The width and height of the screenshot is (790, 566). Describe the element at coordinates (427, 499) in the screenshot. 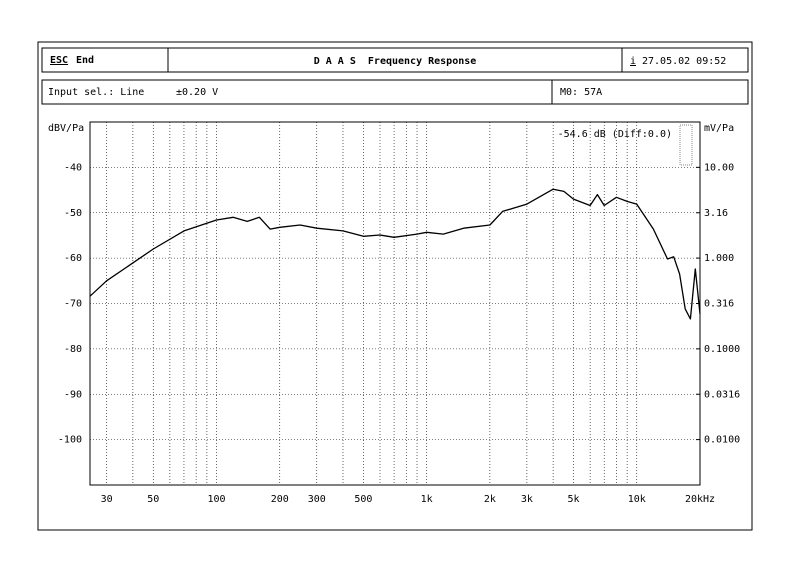

I see `x-tick-label: 1k` at that location.